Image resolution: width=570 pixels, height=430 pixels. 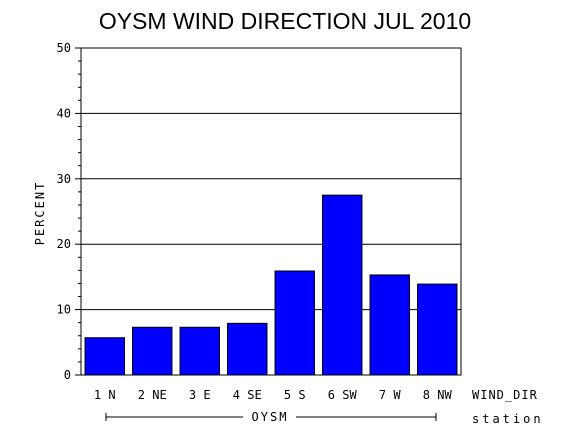 I want to click on y-tick-label: 0, so click(x=67, y=375).